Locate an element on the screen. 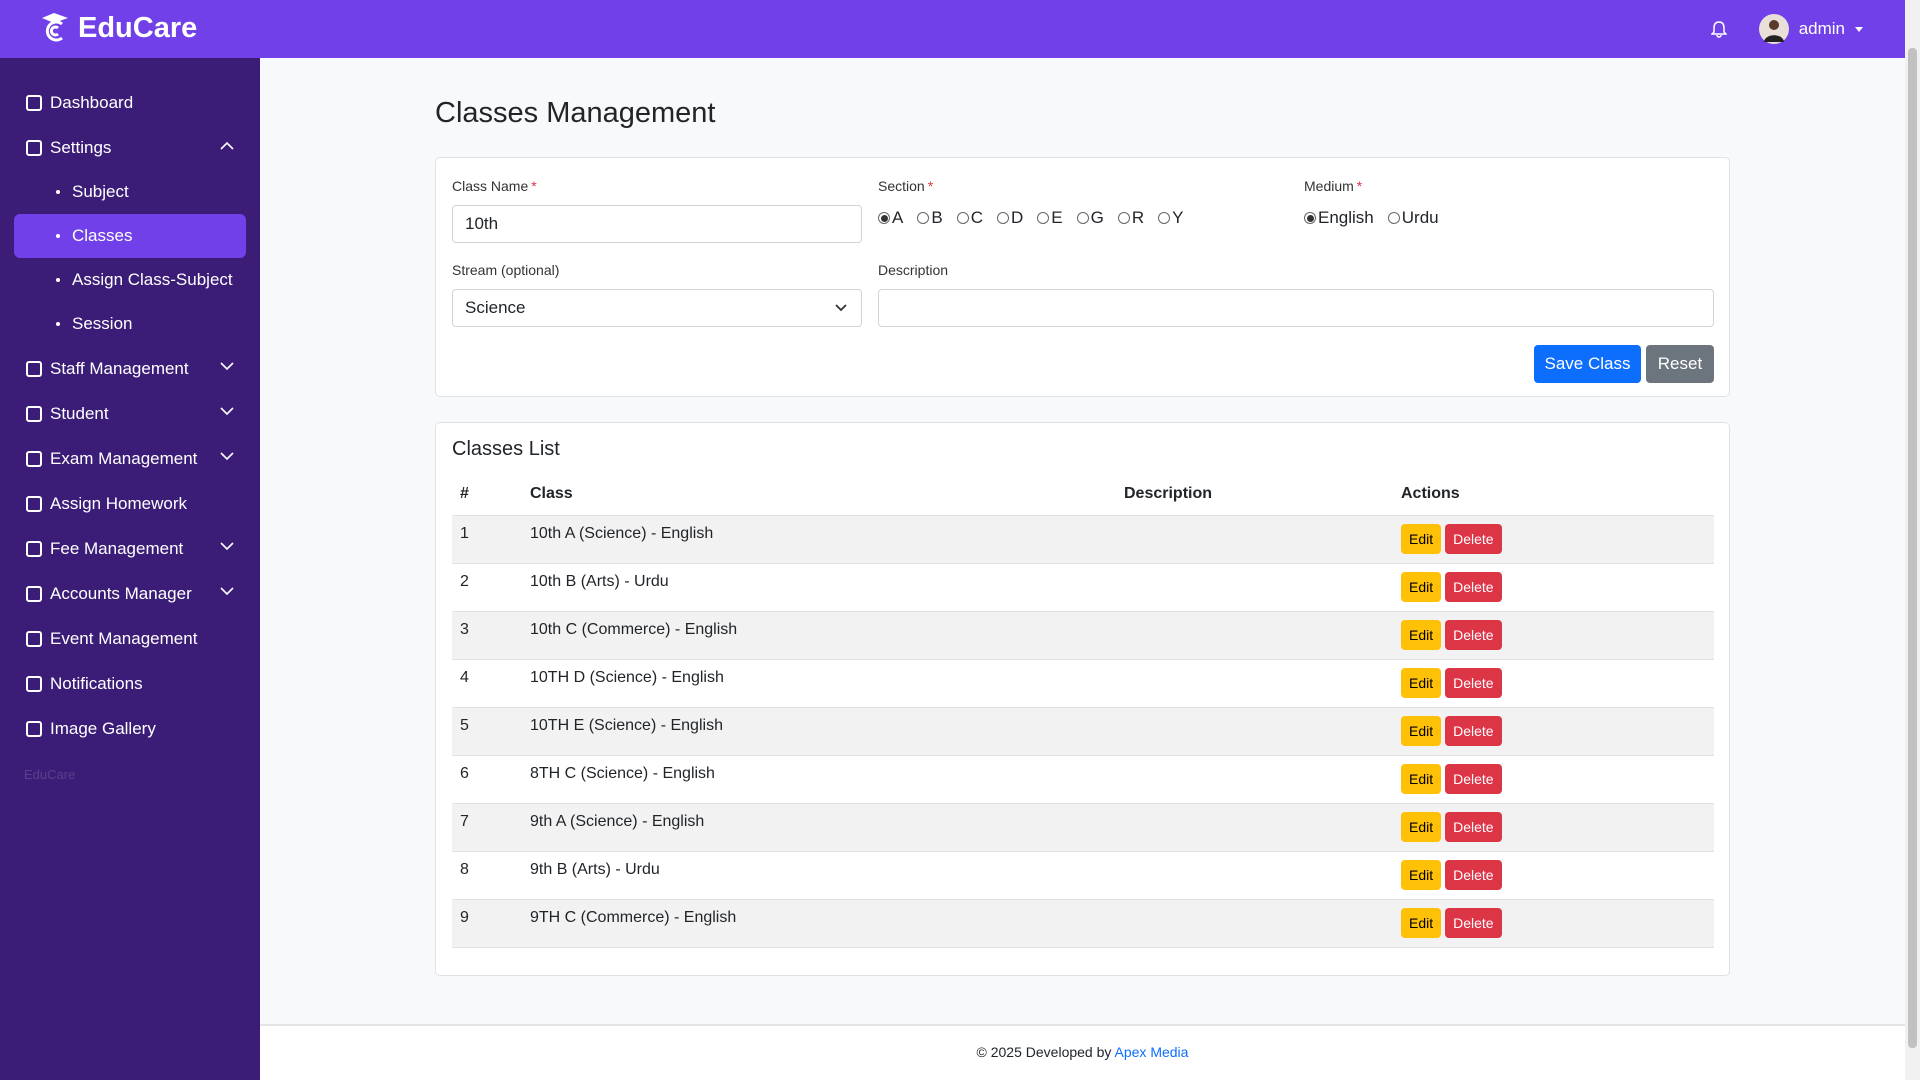 This screenshot has height=1080, width=1920. description-input is located at coordinates (1296, 308).